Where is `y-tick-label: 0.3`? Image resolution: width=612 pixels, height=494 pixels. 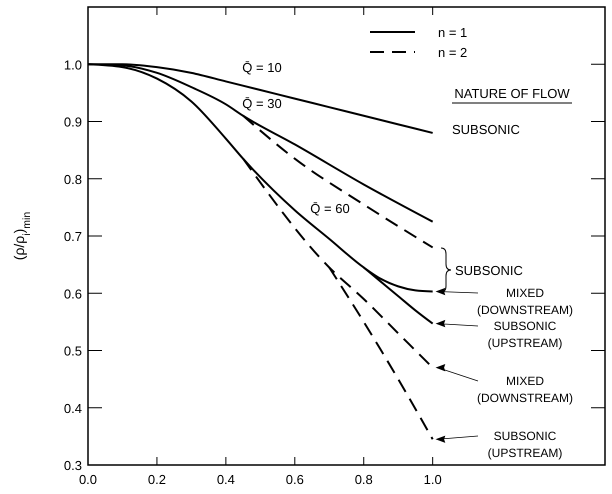 y-tick-label: 0.3 is located at coordinates (73, 465).